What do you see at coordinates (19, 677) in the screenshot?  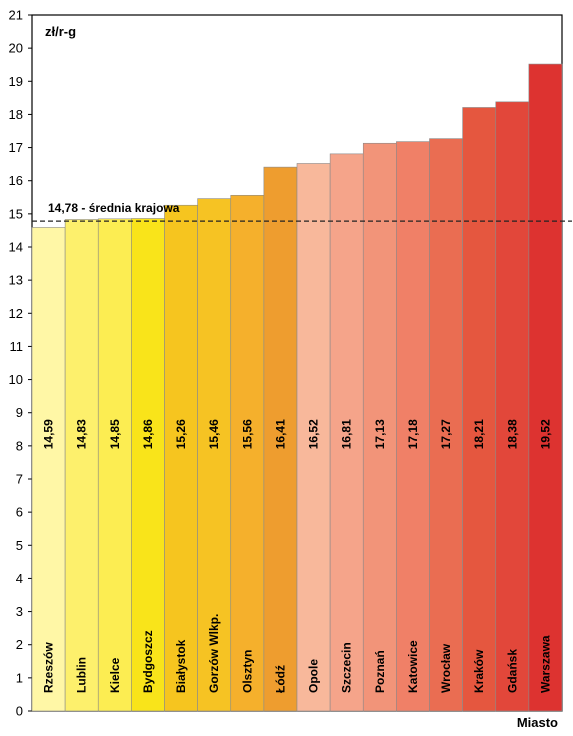 I see `y-tick-label: 1` at bounding box center [19, 677].